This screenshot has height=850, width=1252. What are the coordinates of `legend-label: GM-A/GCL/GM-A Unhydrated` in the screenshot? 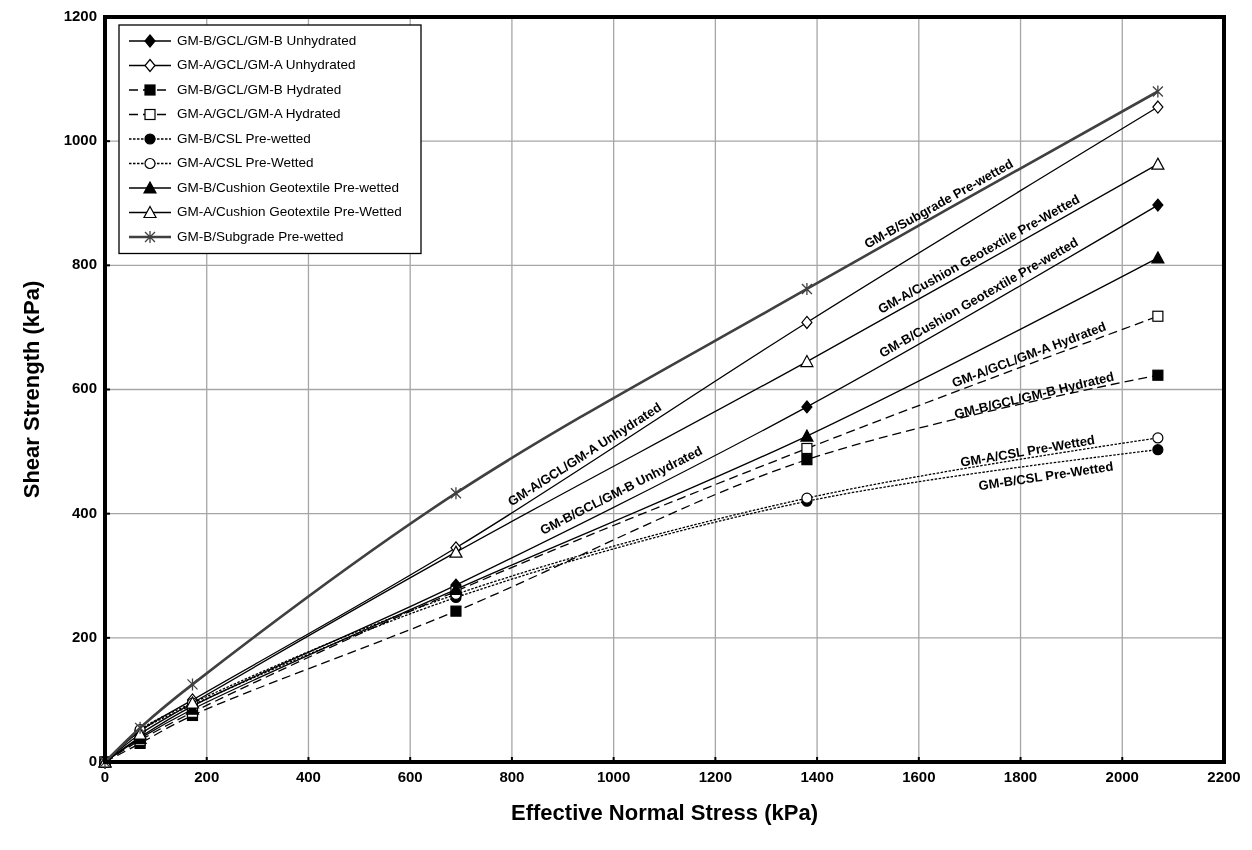 It's located at (266, 65).